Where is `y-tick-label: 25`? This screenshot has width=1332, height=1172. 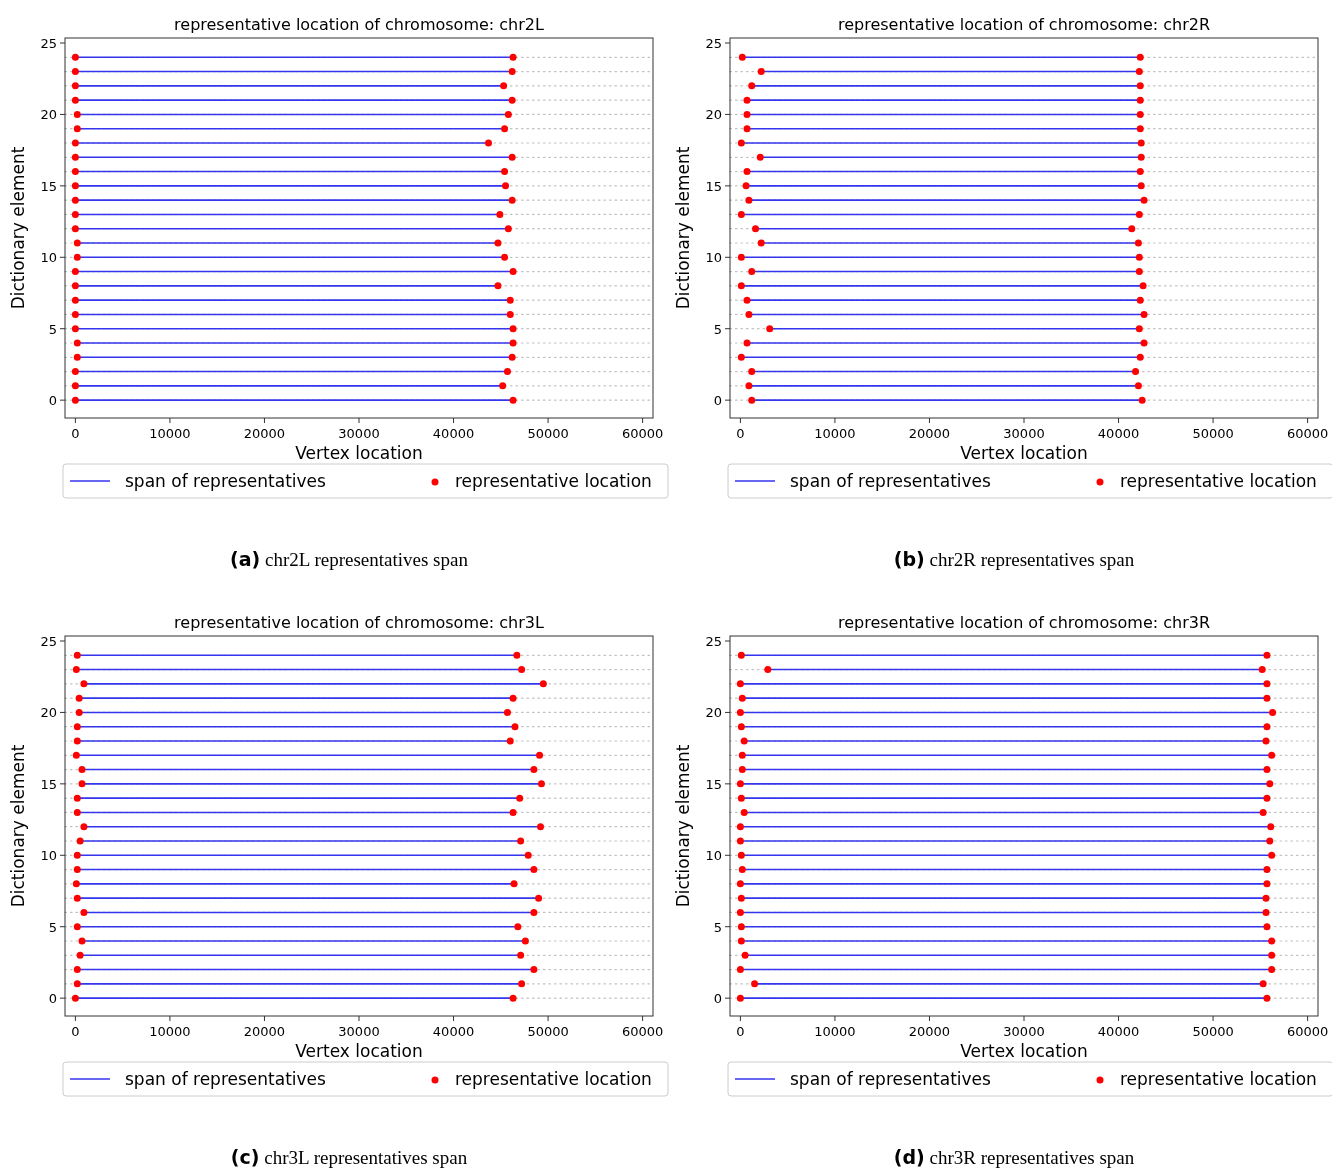
y-tick-label: 25 is located at coordinates (48, 43).